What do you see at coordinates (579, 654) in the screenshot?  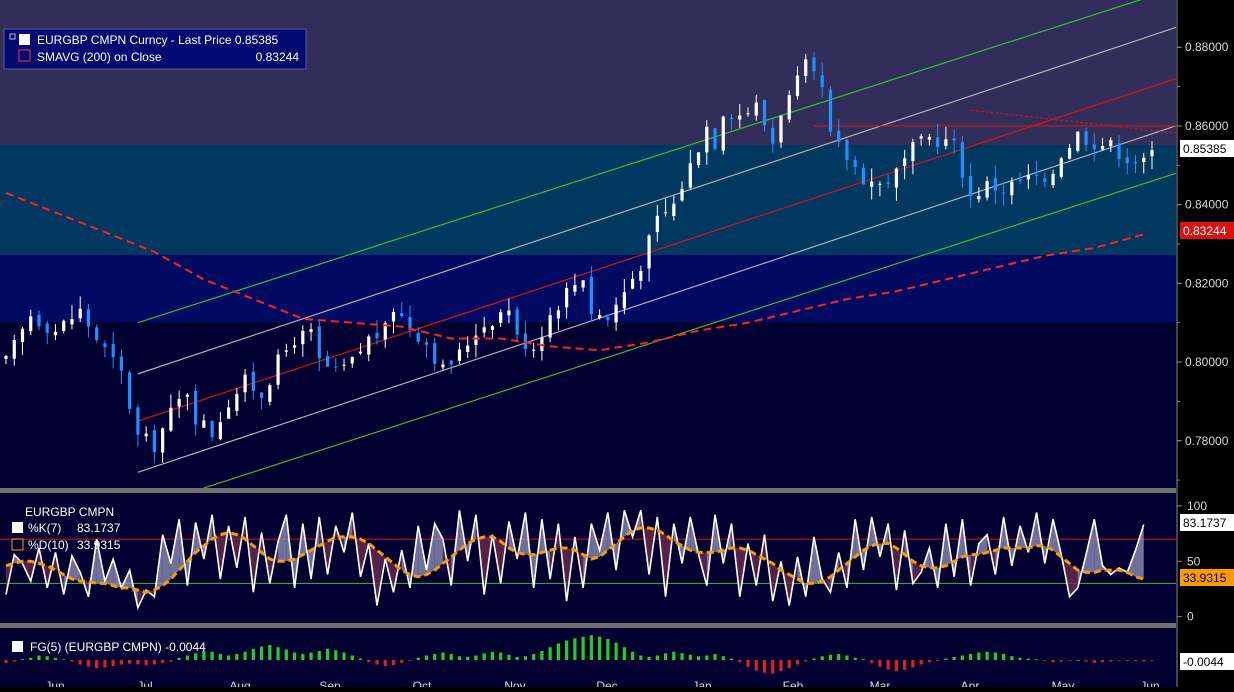 I see `fg-bars` at bounding box center [579, 654].